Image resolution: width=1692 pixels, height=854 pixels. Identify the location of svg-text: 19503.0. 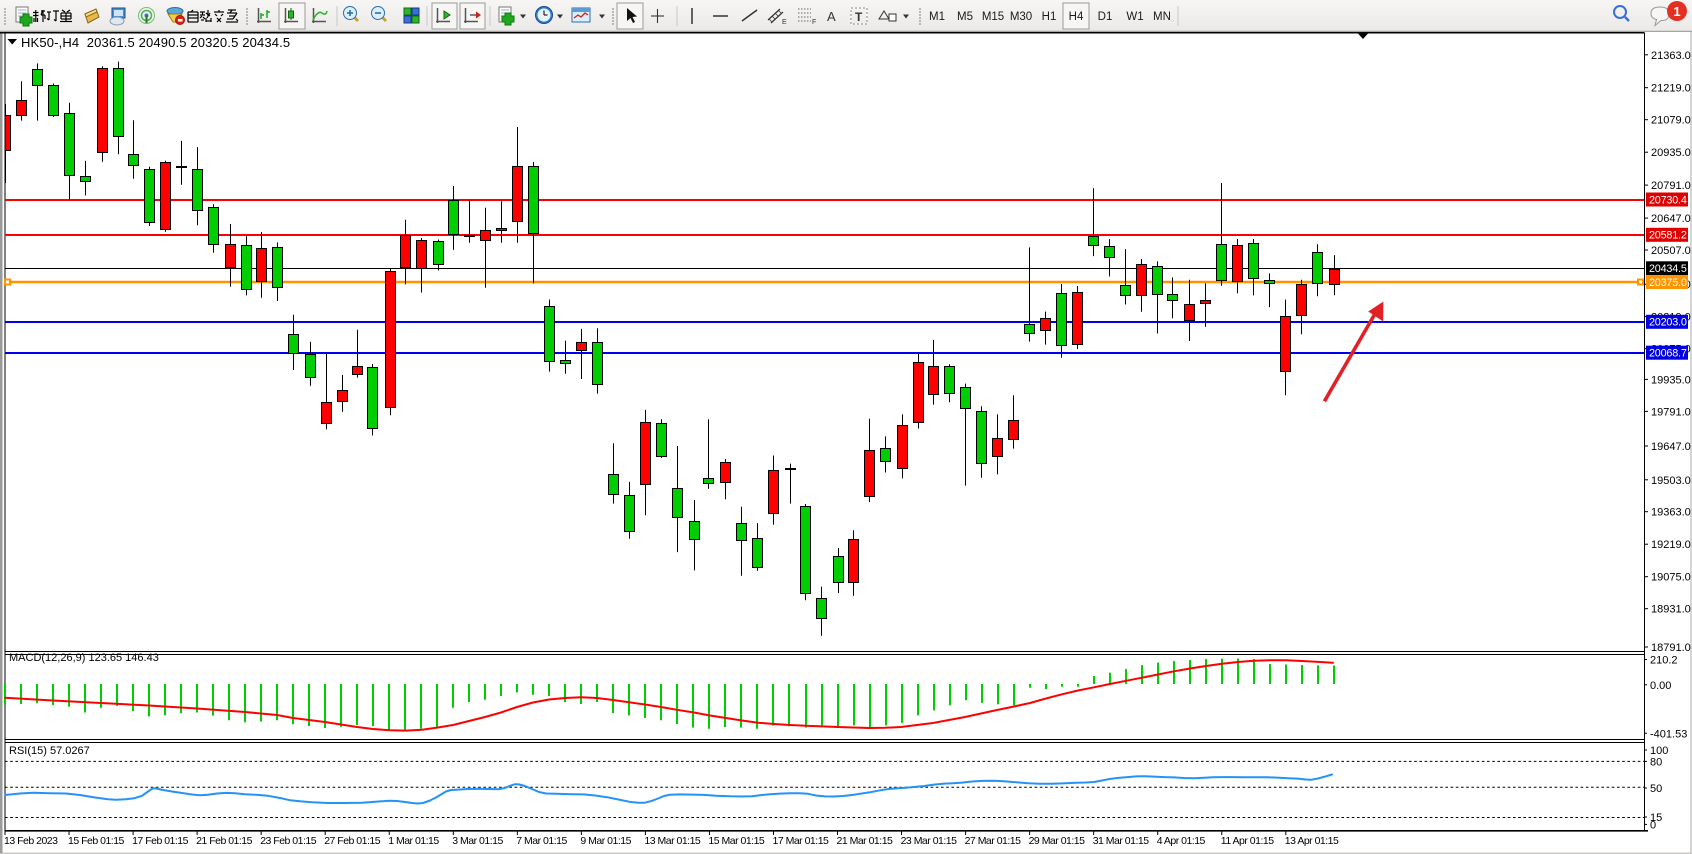
(1671, 481).